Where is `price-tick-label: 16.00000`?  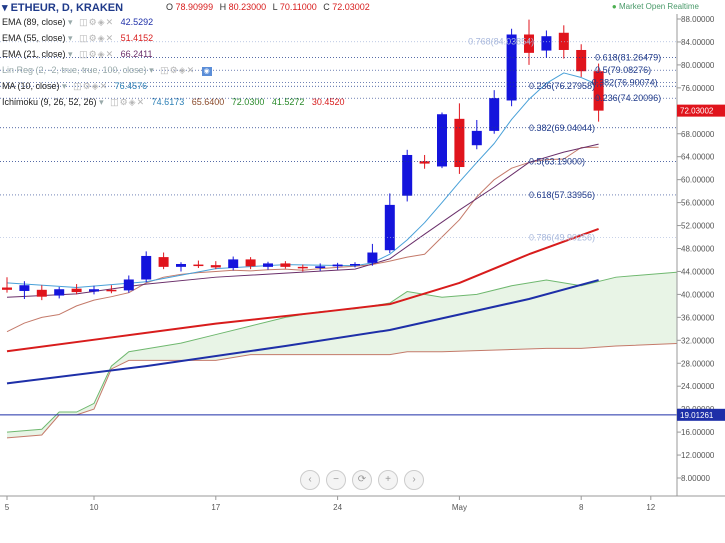
price-tick-label: 16.00000 is located at coordinates (698, 432).